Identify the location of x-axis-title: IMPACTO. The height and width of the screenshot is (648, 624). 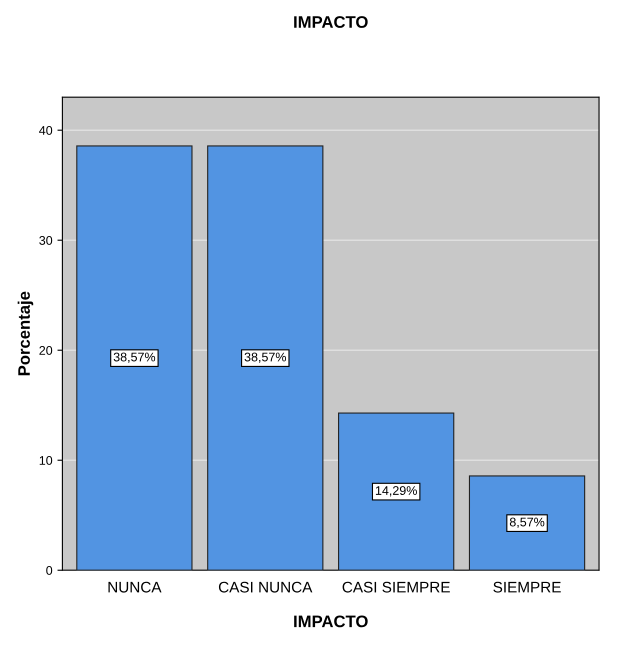
(331, 621).